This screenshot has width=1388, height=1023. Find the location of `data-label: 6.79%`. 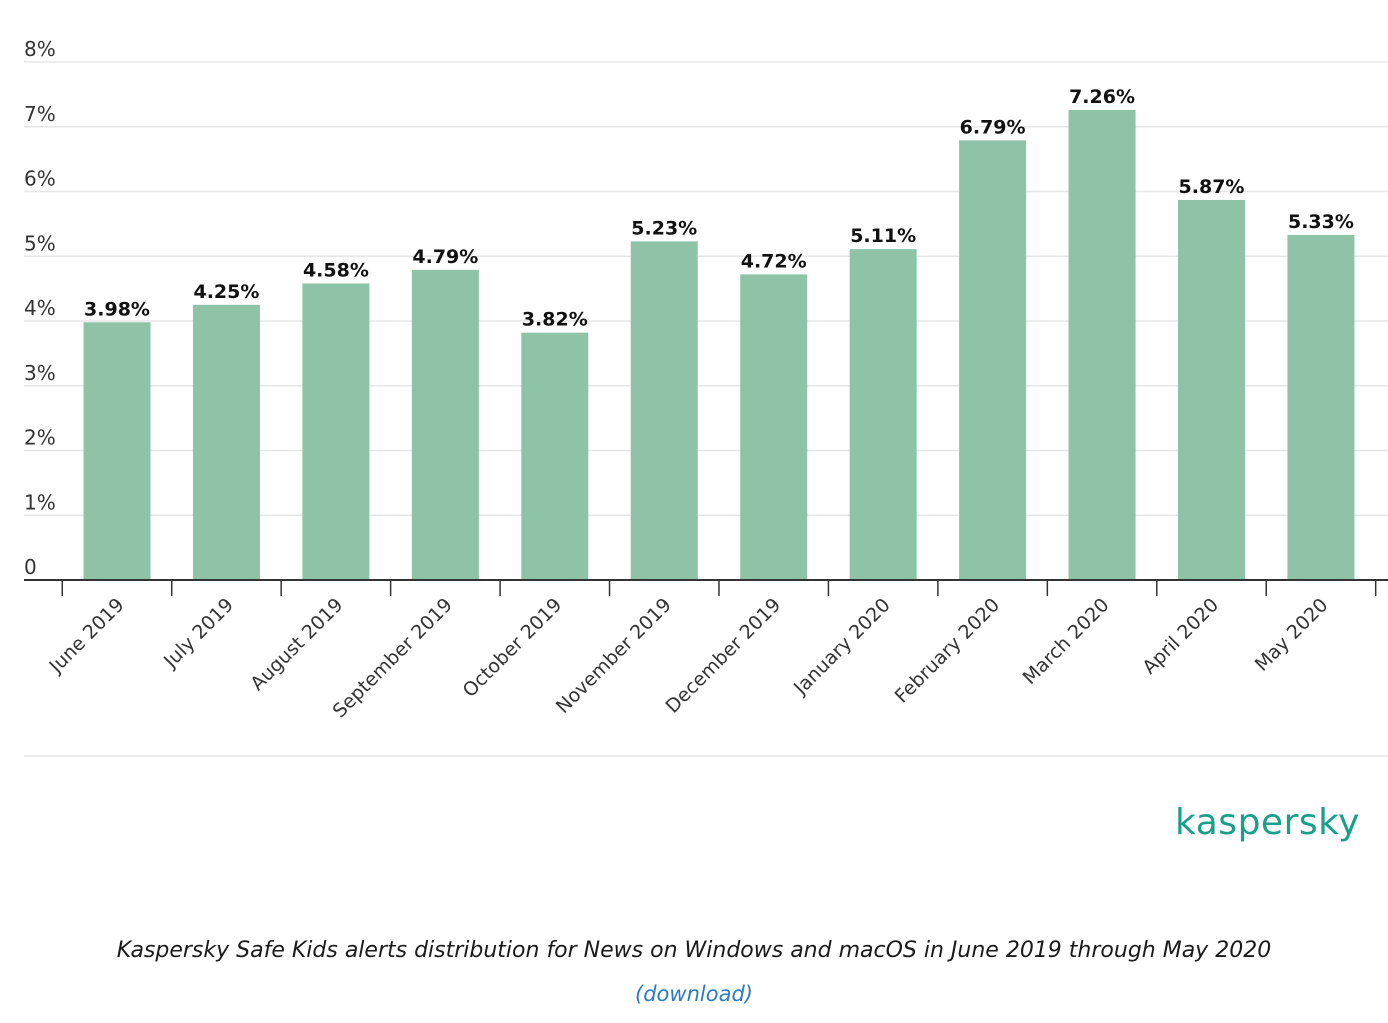

data-label: 6.79% is located at coordinates (993, 127).